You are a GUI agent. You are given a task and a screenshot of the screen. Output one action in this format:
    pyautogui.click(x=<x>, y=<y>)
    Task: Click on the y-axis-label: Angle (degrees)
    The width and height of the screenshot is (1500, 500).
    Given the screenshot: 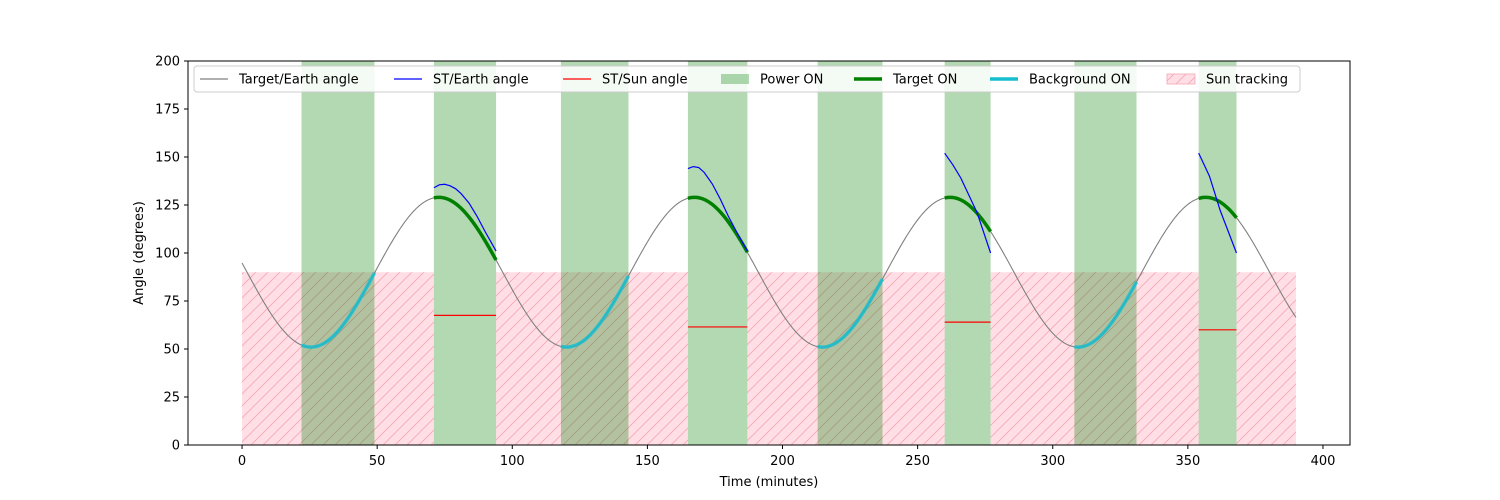 What is the action you would take?
    pyautogui.click(x=139, y=253)
    